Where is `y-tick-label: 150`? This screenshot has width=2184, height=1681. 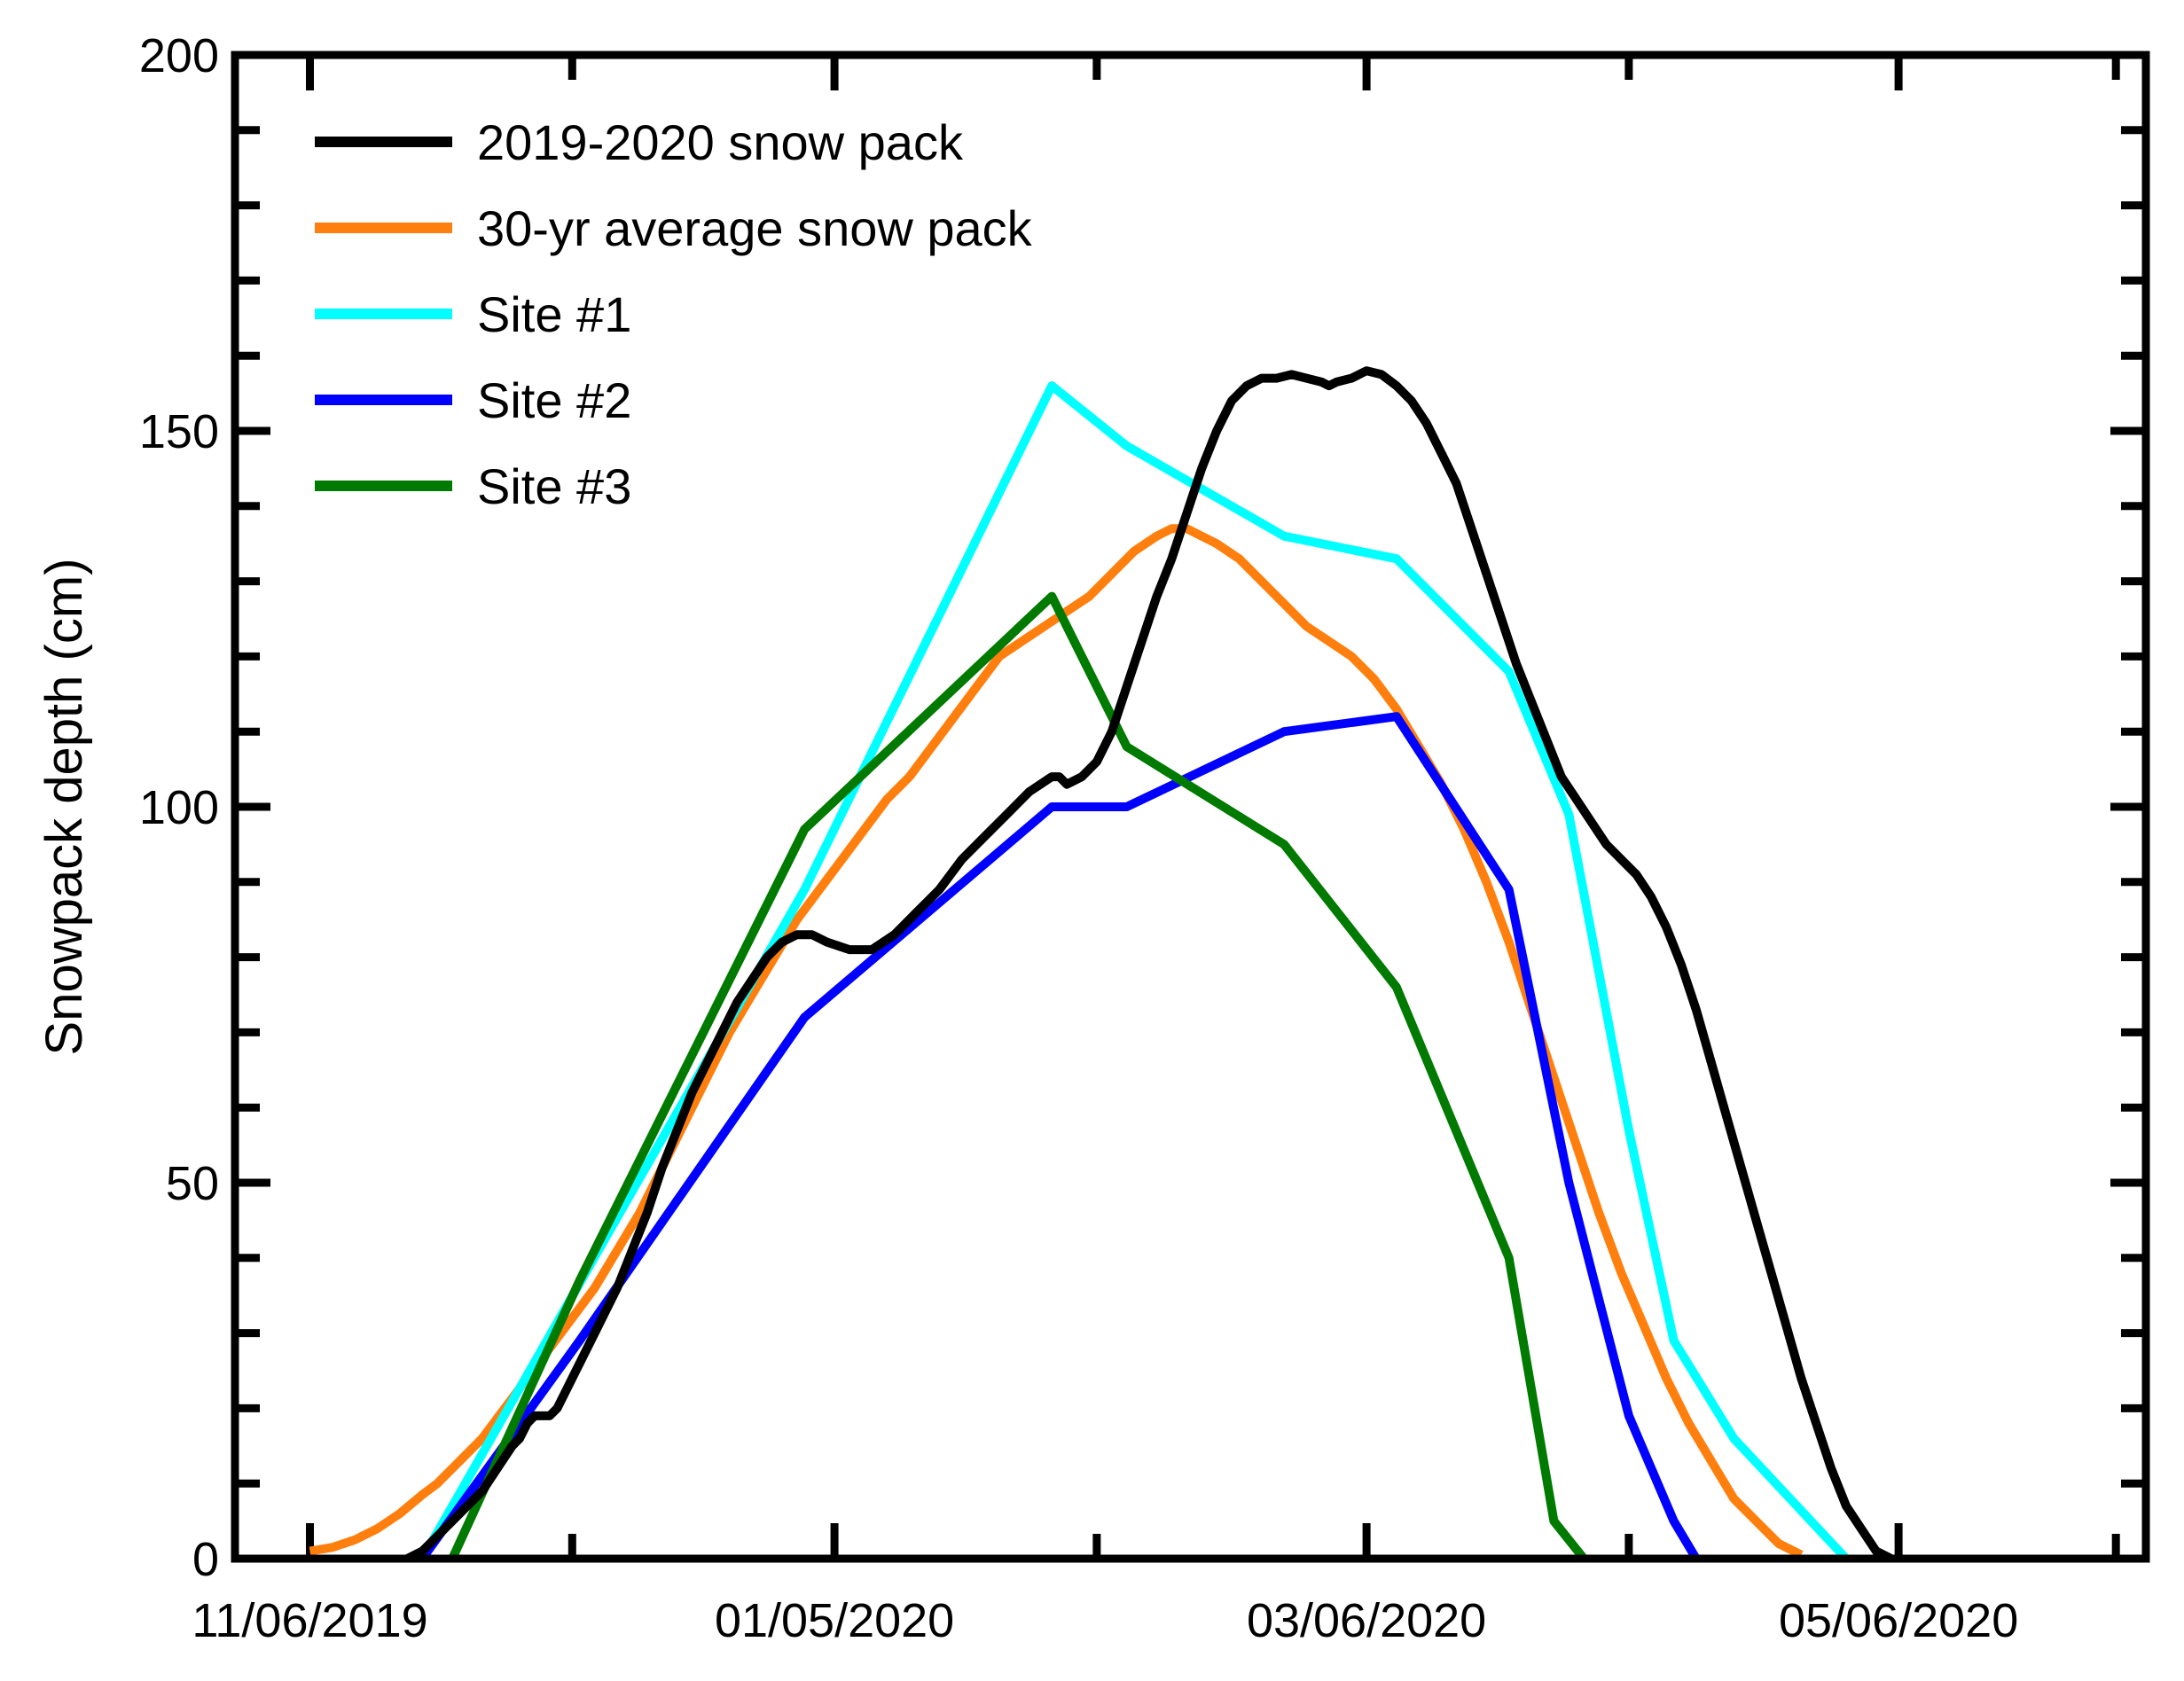
y-tick-label: 150 is located at coordinates (179, 431).